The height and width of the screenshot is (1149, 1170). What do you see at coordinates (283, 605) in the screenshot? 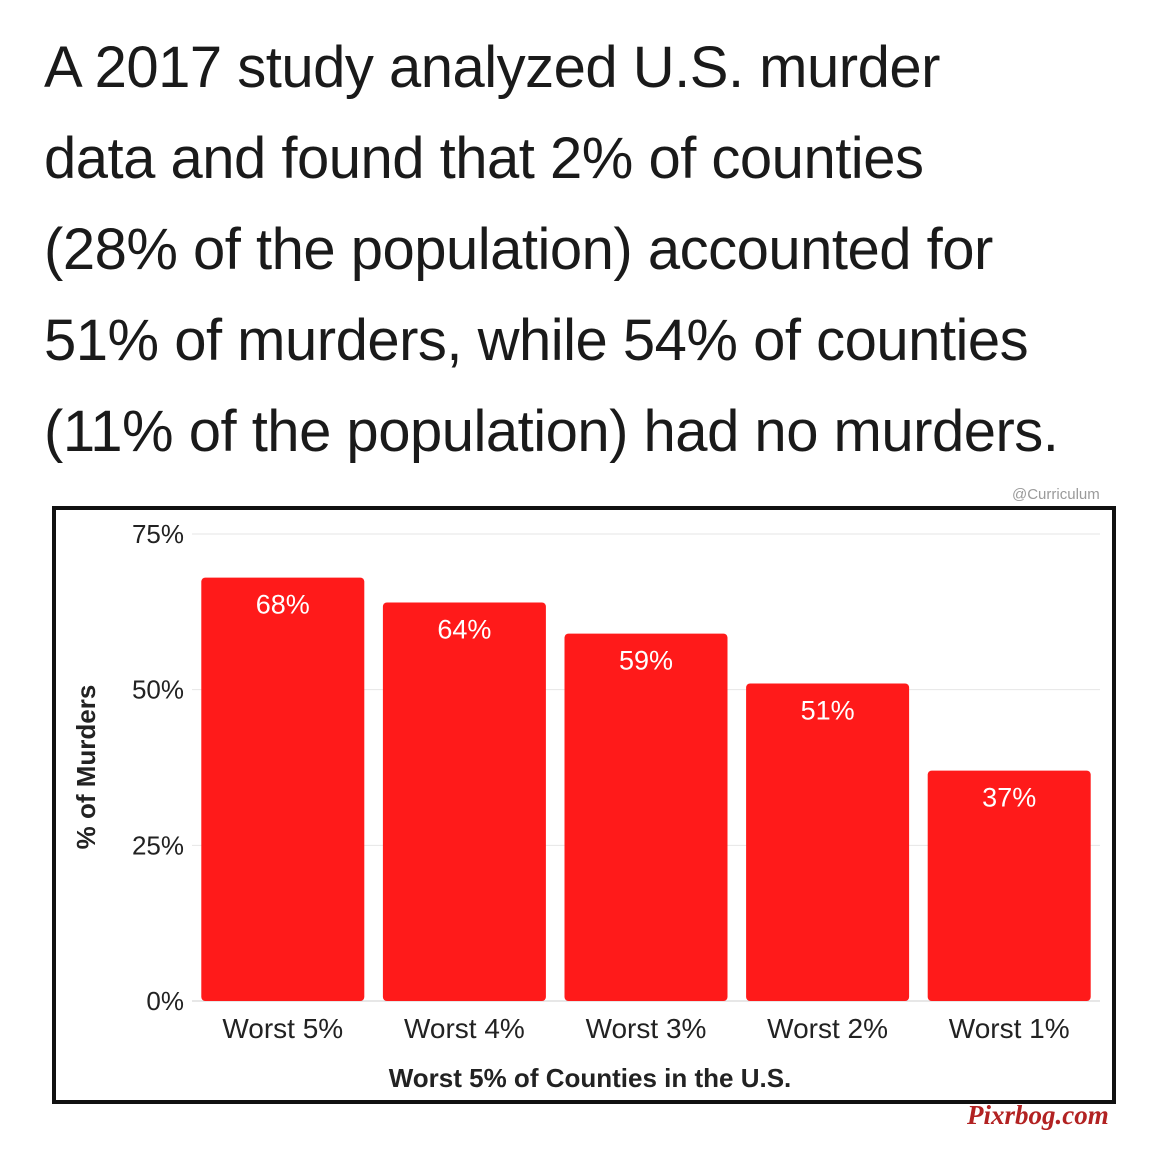
I see `bar-value-label: 68%` at bounding box center [283, 605].